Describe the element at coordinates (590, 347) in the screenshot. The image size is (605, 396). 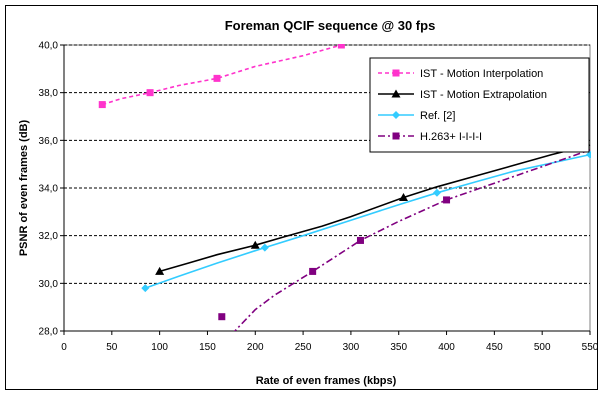
I see `x-tick-label: 550` at that location.